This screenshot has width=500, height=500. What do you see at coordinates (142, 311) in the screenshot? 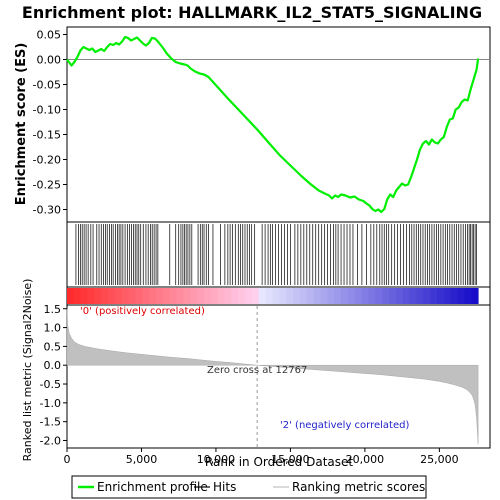
I see `positive-annotation: '0' (positively correlated)` at bounding box center [142, 311].